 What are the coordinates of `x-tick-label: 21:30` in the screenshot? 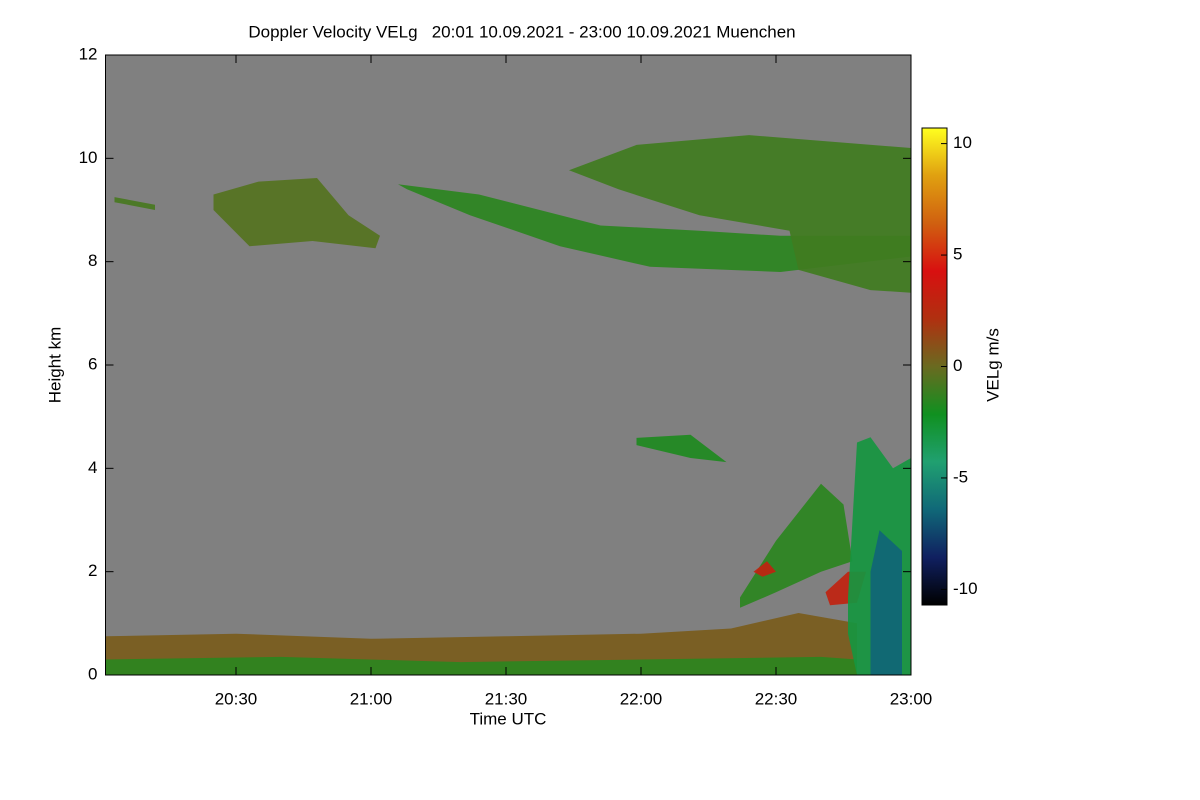 It's located at (506, 698).